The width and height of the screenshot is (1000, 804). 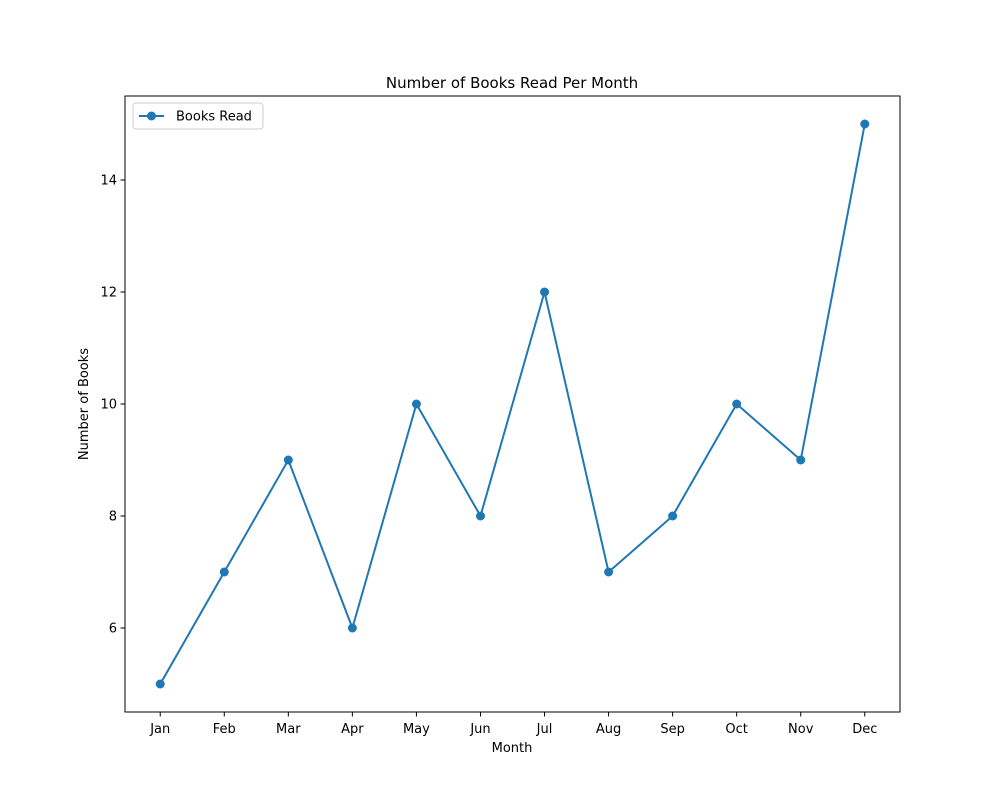 I want to click on y-tick-label: 6, so click(x=113, y=629).